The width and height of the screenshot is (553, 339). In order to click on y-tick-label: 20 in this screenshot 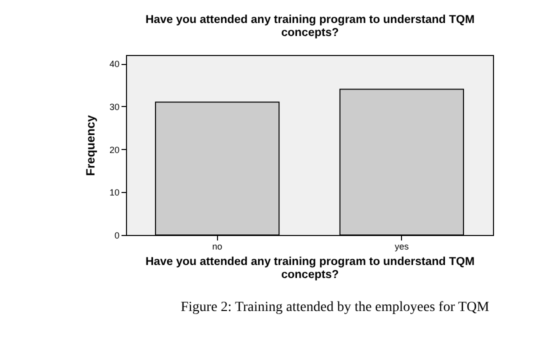, I will do `click(114, 149)`.